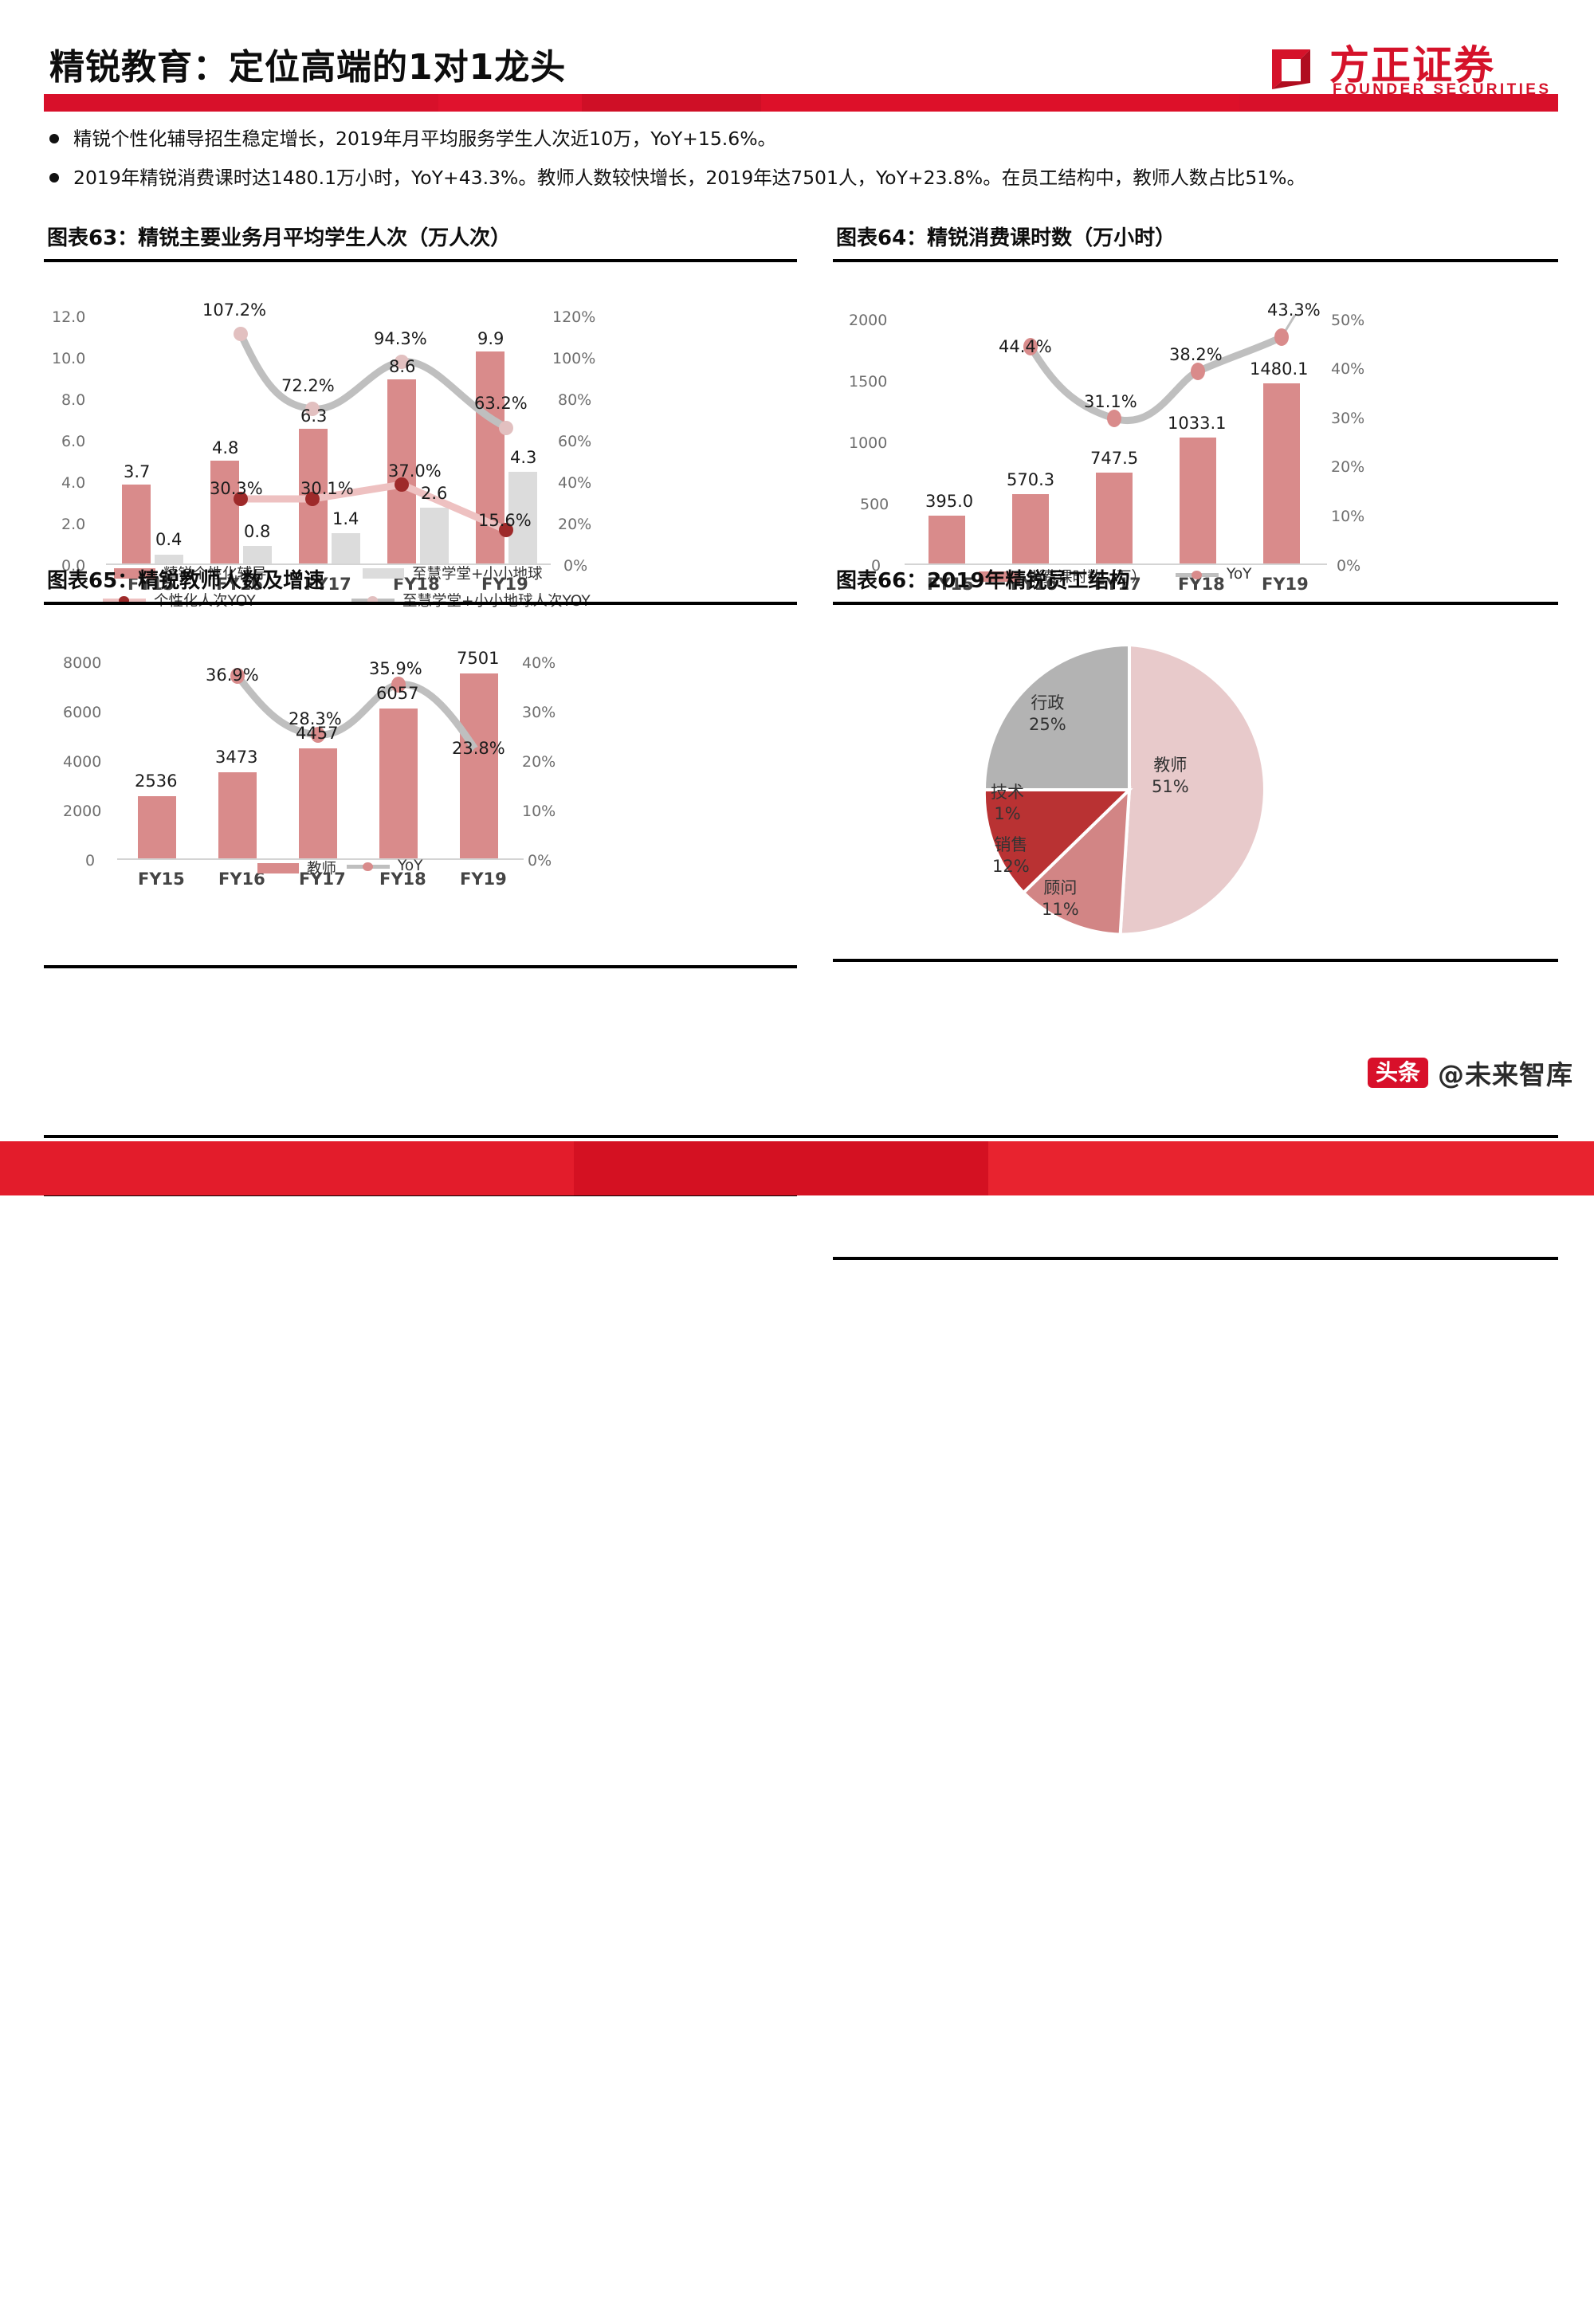 The height and width of the screenshot is (2324, 1594). I want to click on pie-label-tech: 技术 1%, so click(1008, 803).